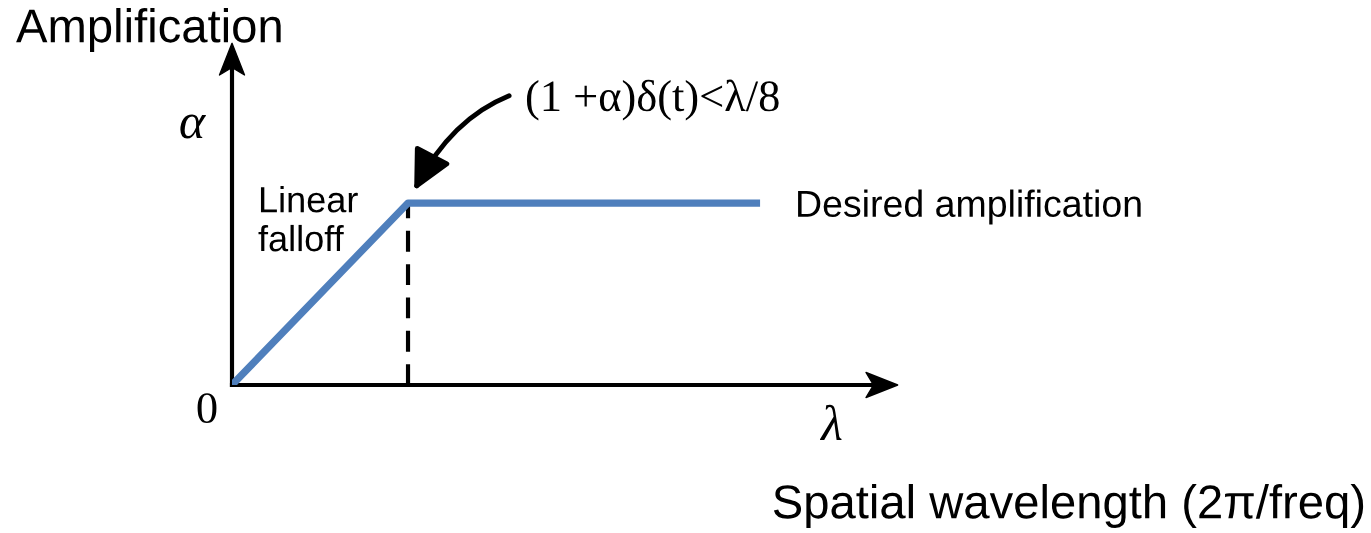  I want to click on y-axis-title: Amplification, so click(148, 30).